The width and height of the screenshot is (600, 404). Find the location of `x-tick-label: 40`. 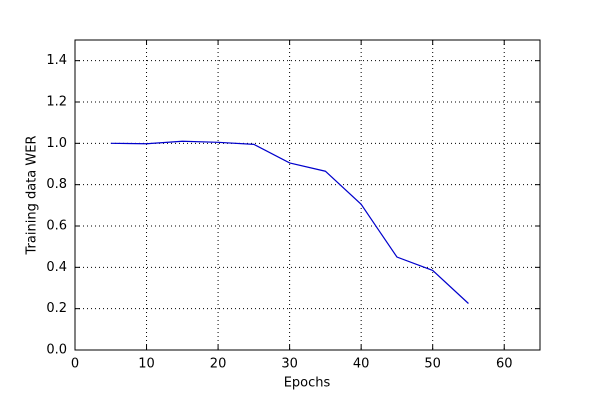

x-tick-label: 40 is located at coordinates (361, 364).